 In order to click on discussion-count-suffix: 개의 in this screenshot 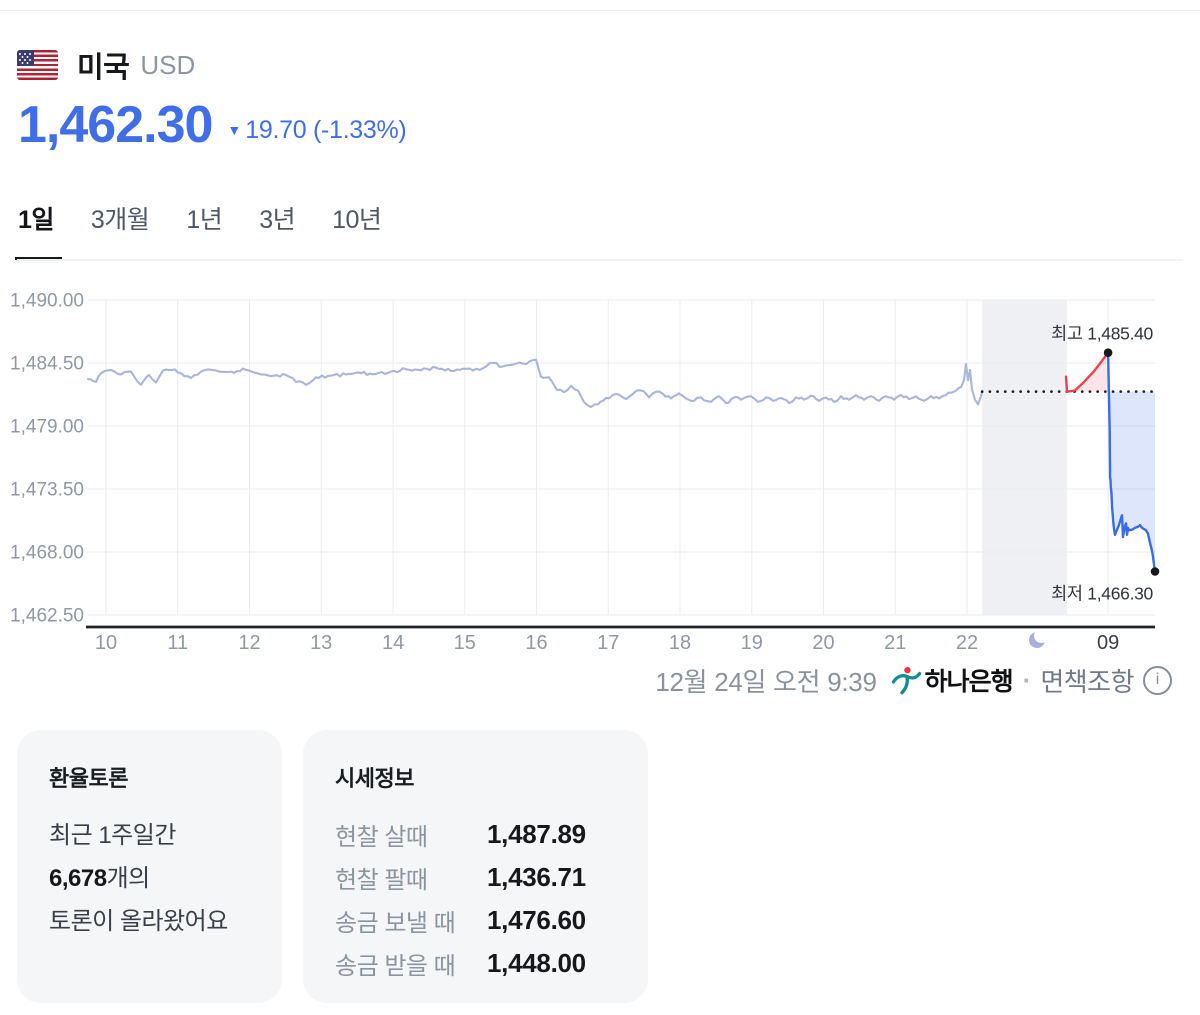, I will do `click(128, 878)`.